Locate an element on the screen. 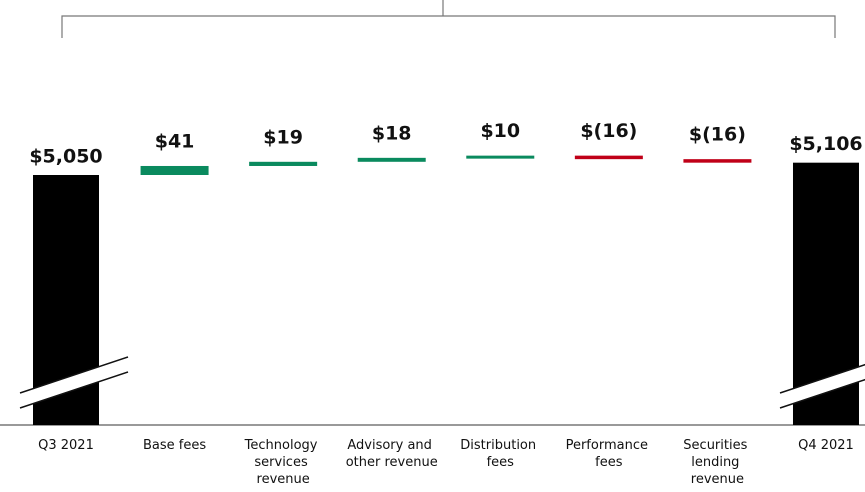 This screenshot has width=865, height=492. value-label: $18 is located at coordinates (392, 133).